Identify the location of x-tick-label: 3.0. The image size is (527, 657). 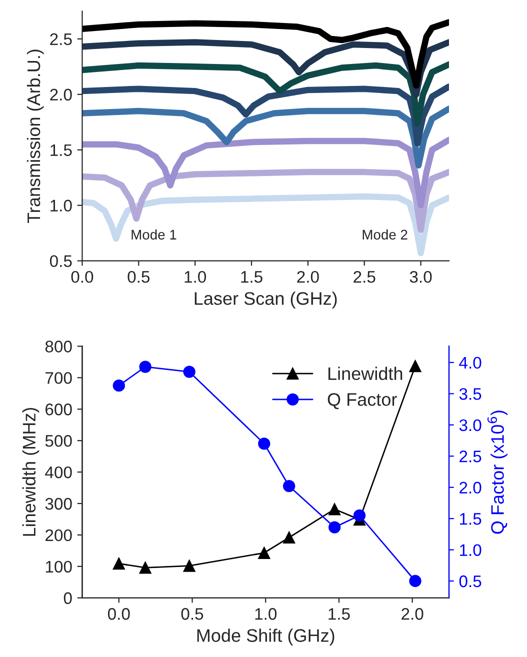
(421, 276).